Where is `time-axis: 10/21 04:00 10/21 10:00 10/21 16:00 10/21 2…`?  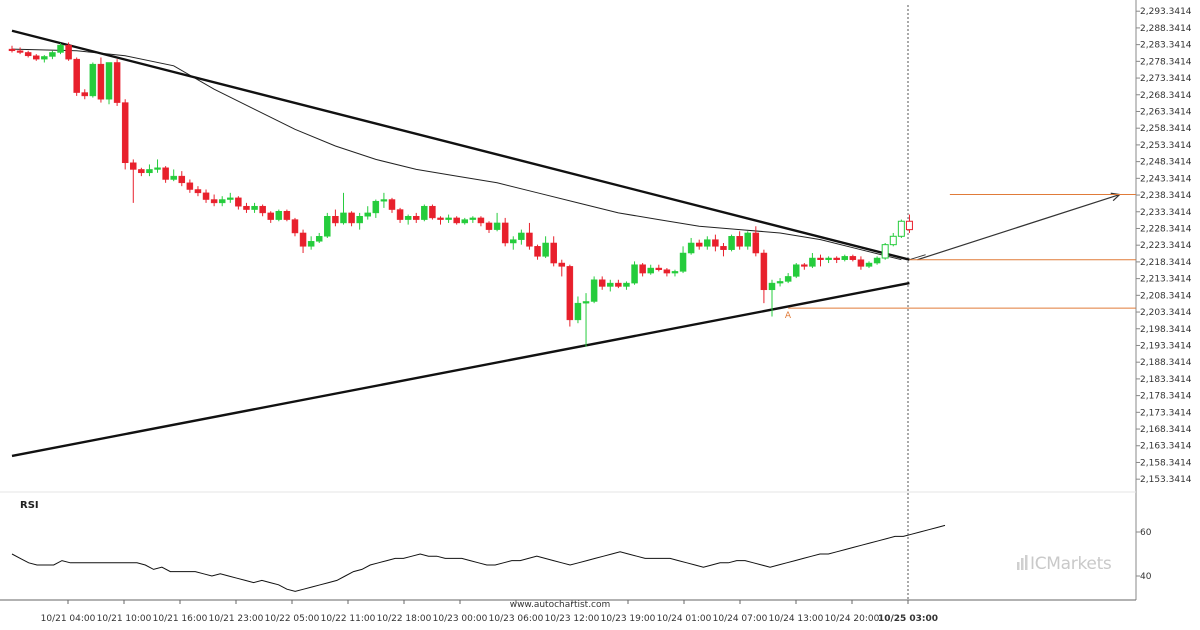 time-axis: 10/21 04:00 10/21 10:00 10/21 16:00 10/21 2… is located at coordinates (489, 612).